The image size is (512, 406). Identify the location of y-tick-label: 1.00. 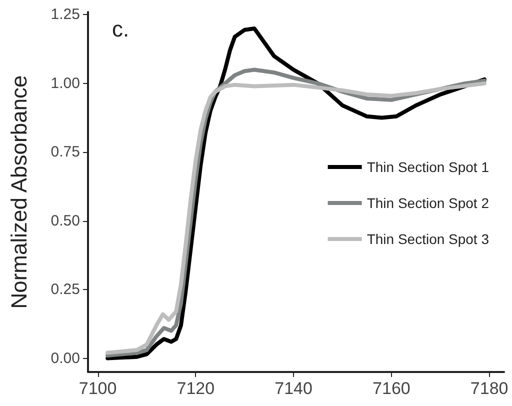
(65, 83).